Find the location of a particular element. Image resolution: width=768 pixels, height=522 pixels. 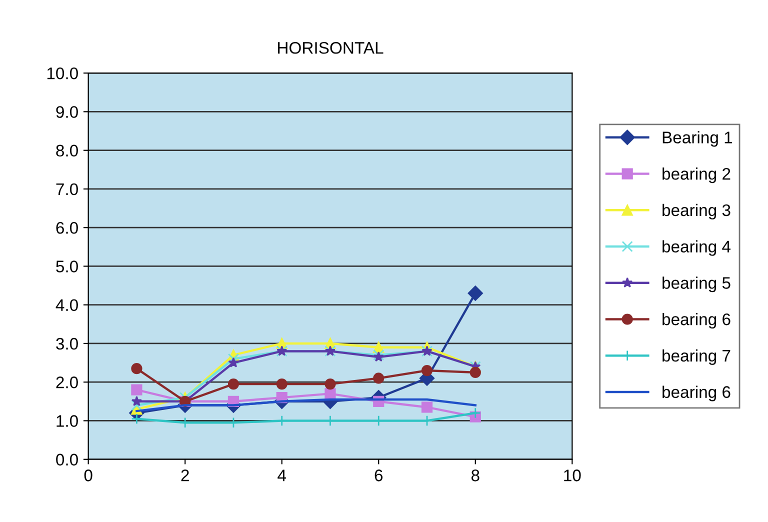

y-tick-label: 6.0 is located at coordinates (67, 228).